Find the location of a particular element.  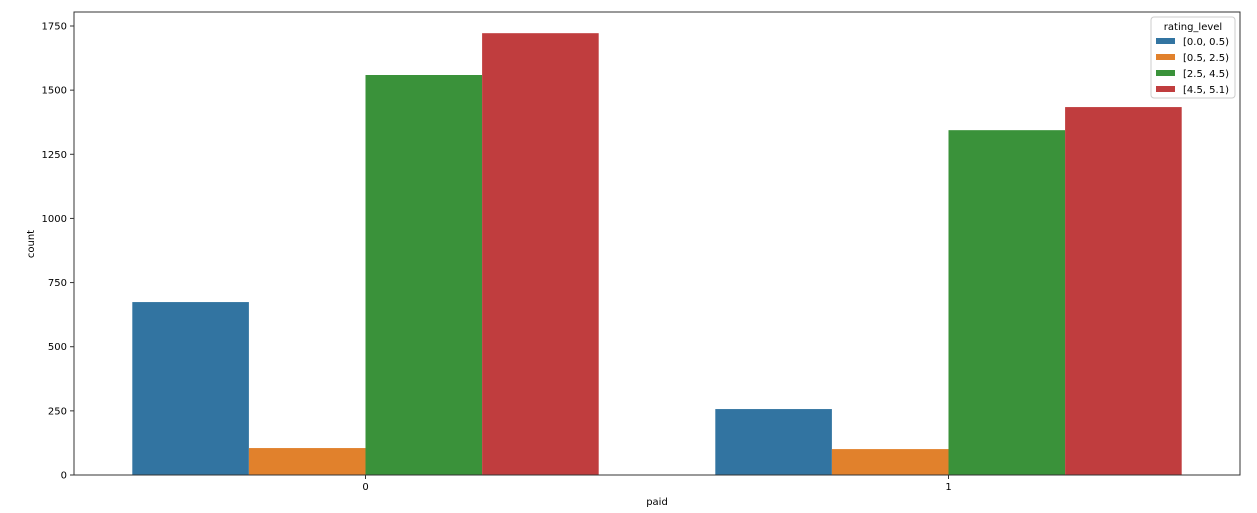

legend-box is located at coordinates (1193, 57).